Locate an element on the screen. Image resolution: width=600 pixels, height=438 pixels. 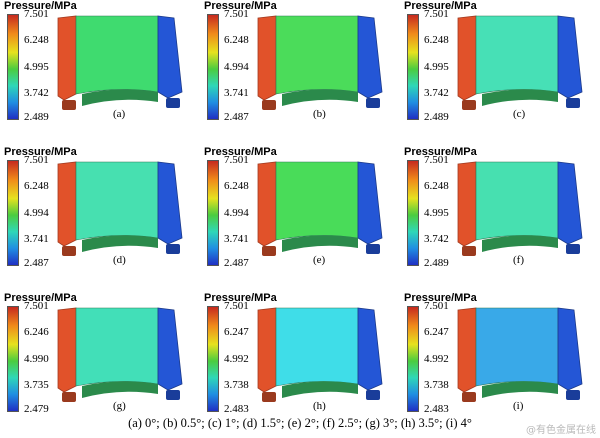
pressure-panel: Pressure/MPa 7.501 6.246 4.990 3.735 2.479 (g) is located at coordinates (100, 365).